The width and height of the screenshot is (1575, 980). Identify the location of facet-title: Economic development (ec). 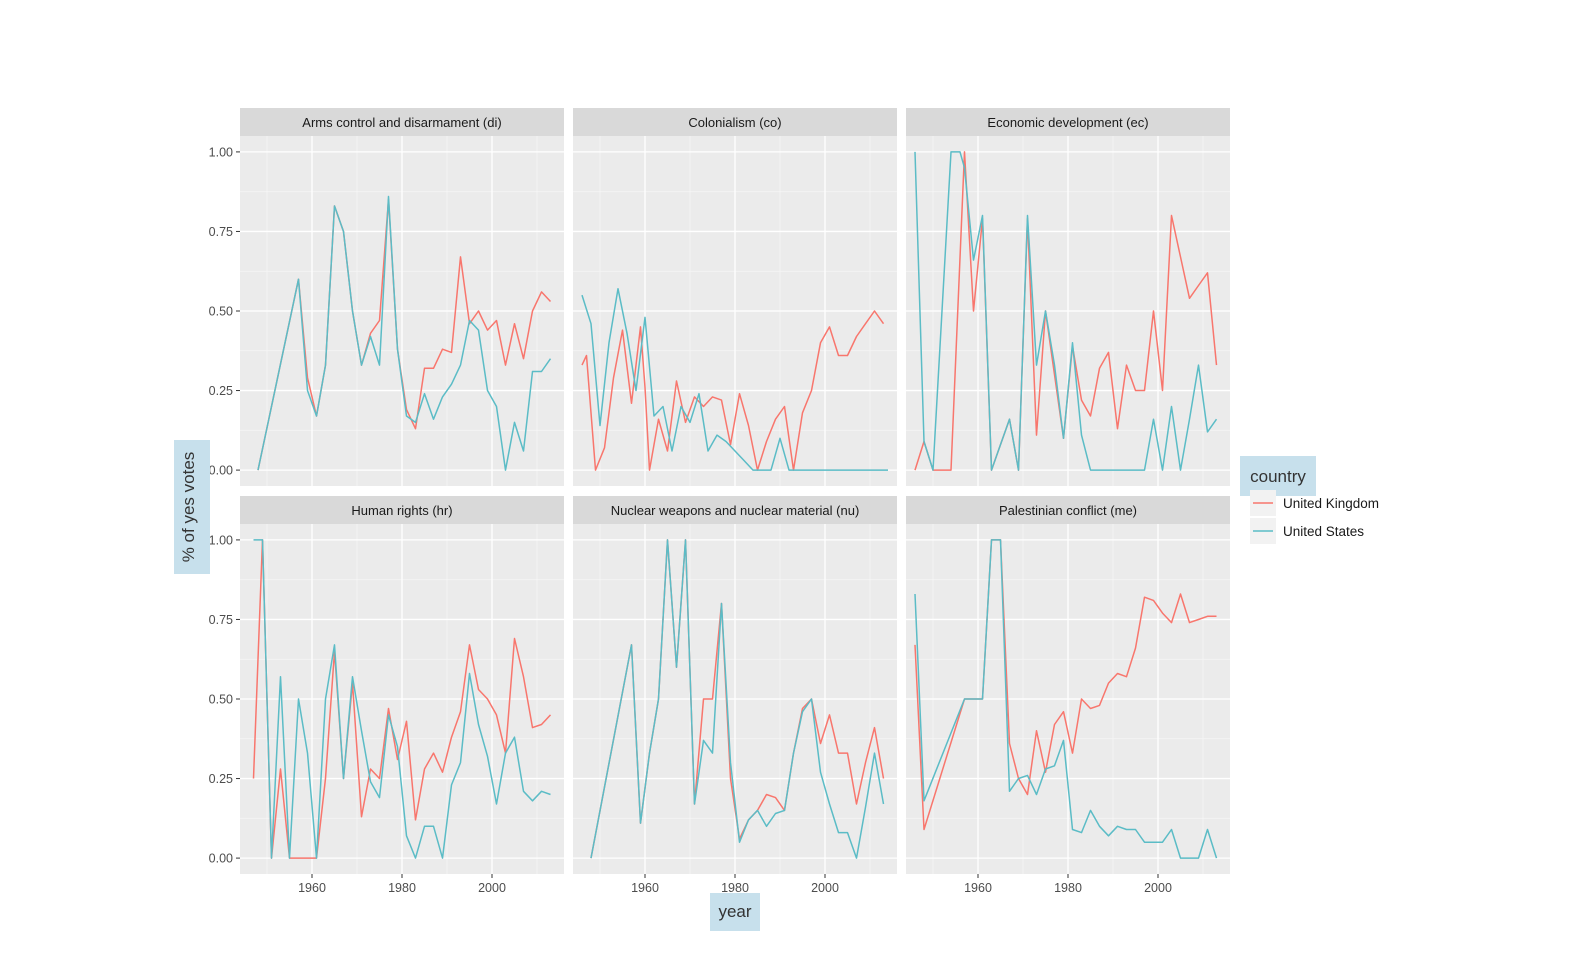
(1067, 122).